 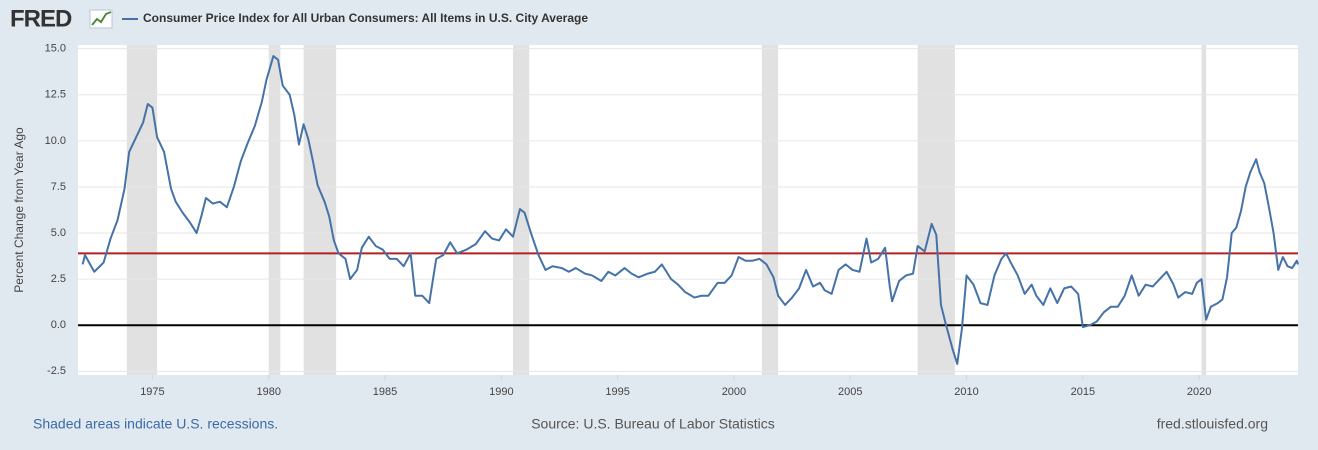 I want to click on website: fred.stlouisfed.org, so click(x=1212, y=424).